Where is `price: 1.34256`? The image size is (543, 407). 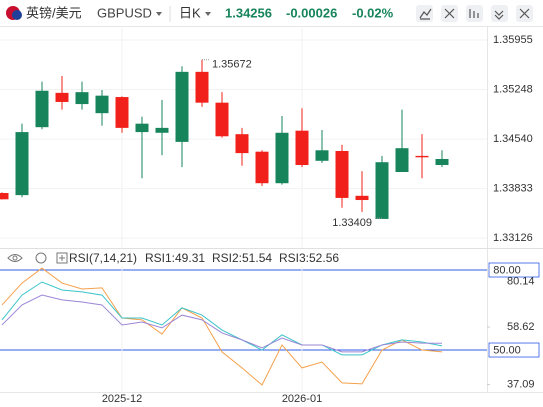 price: 1.34256 is located at coordinates (248, 12).